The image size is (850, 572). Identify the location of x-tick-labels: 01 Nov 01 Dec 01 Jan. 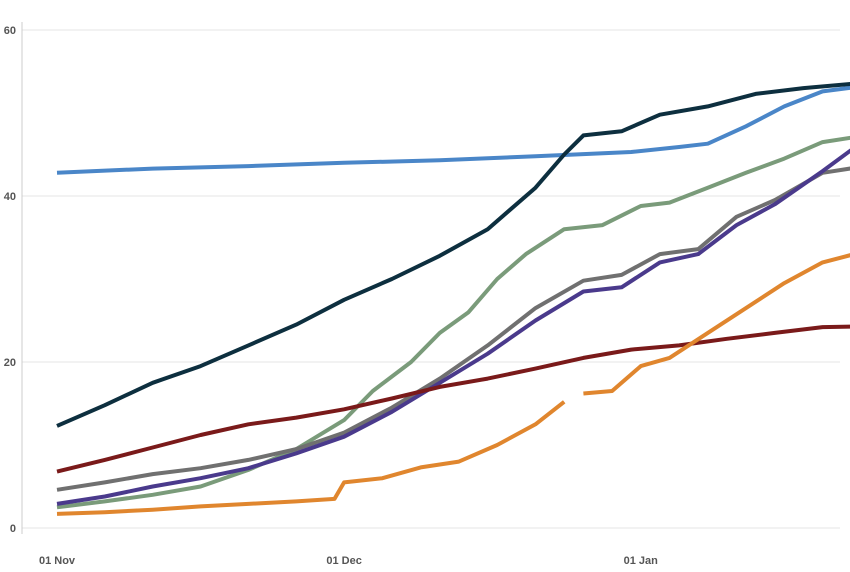
(348, 561).